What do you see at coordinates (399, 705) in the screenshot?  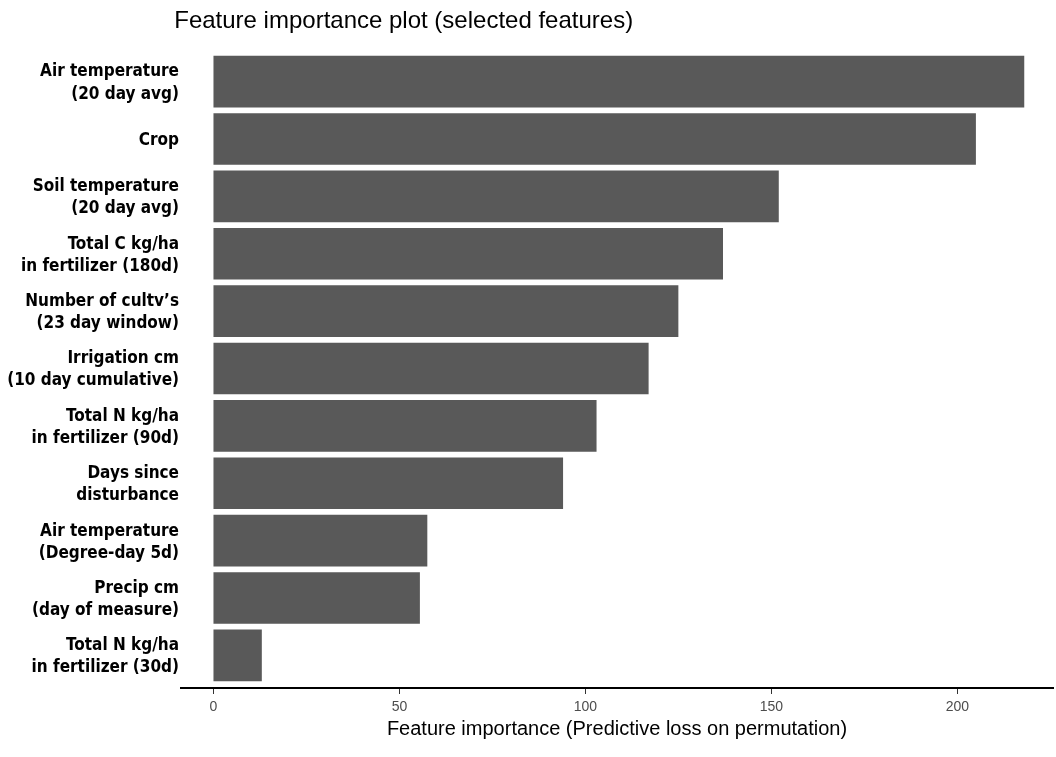 I see `x-tick-label: 50` at bounding box center [399, 705].